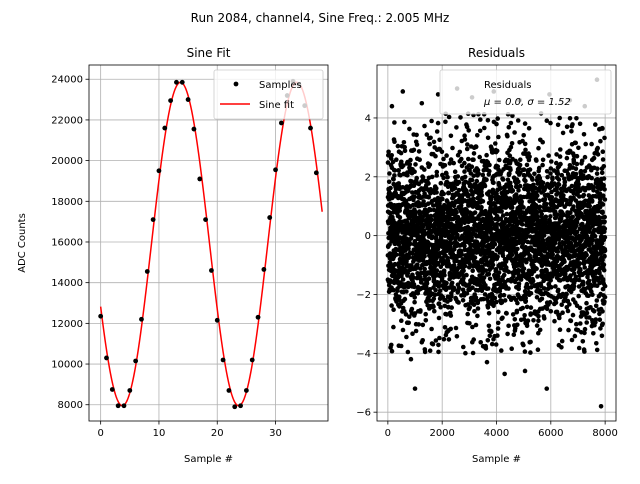 This screenshot has width=640, height=484. What do you see at coordinates (363, 413) in the screenshot?
I see `y-tick-label: −6` at bounding box center [363, 413].